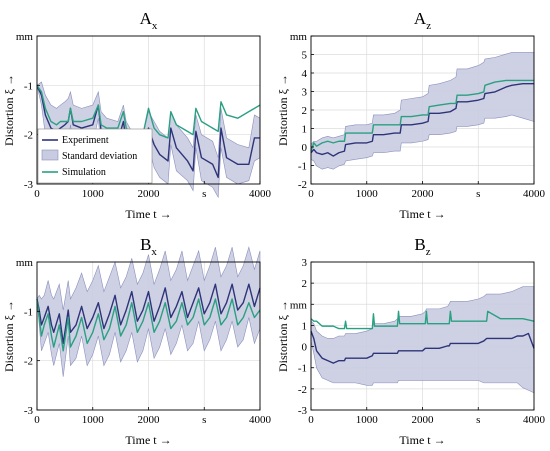 The image size is (550, 451). Describe the element at coordinates (85, 140) in the screenshot. I see `legend-label-experiment: Experiment` at that location.